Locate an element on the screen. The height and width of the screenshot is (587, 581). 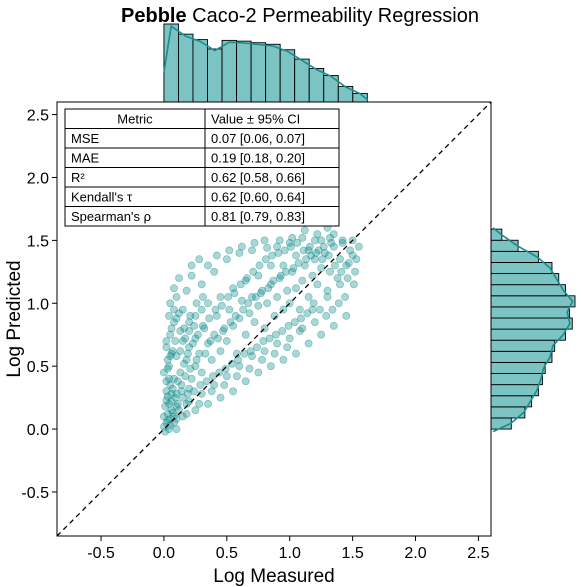
top-kde-curve is located at coordinates (266, 62).